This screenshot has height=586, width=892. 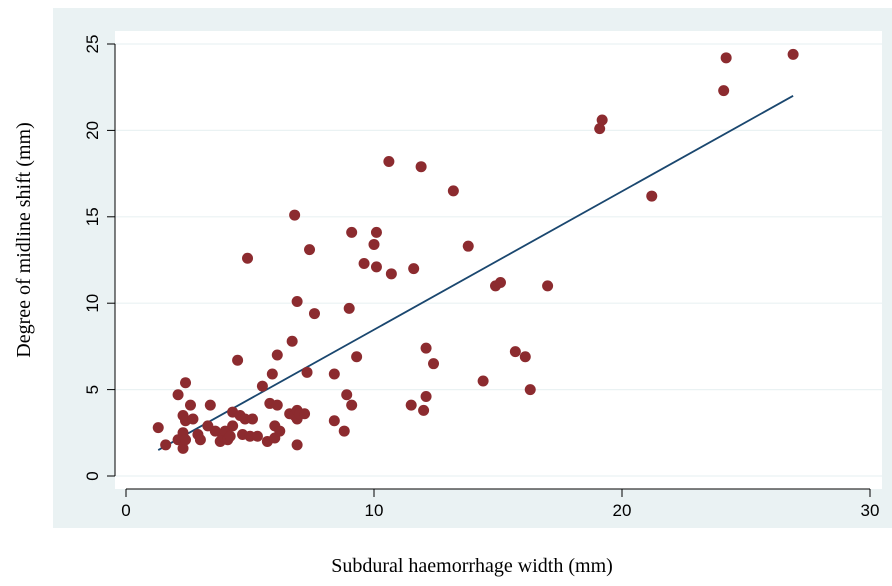 What do you see at coordinates (92, 44) in the screenshot?
I see `y-tick-label: 25` at bounding box center [92, 44].